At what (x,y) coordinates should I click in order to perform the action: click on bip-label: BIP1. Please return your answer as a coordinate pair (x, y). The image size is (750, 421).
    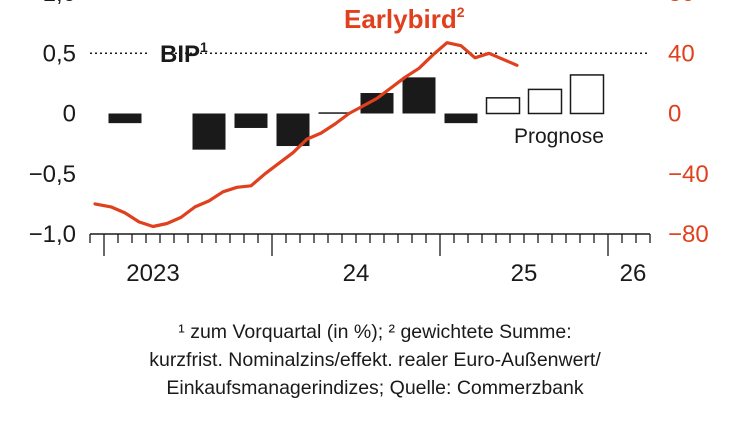
    Looking at the image, I should click on (184, 53).